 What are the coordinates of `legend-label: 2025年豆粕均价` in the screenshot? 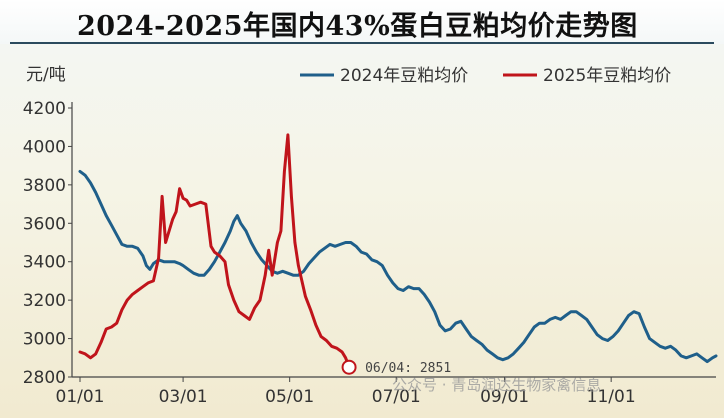 It's located at (607, 76).